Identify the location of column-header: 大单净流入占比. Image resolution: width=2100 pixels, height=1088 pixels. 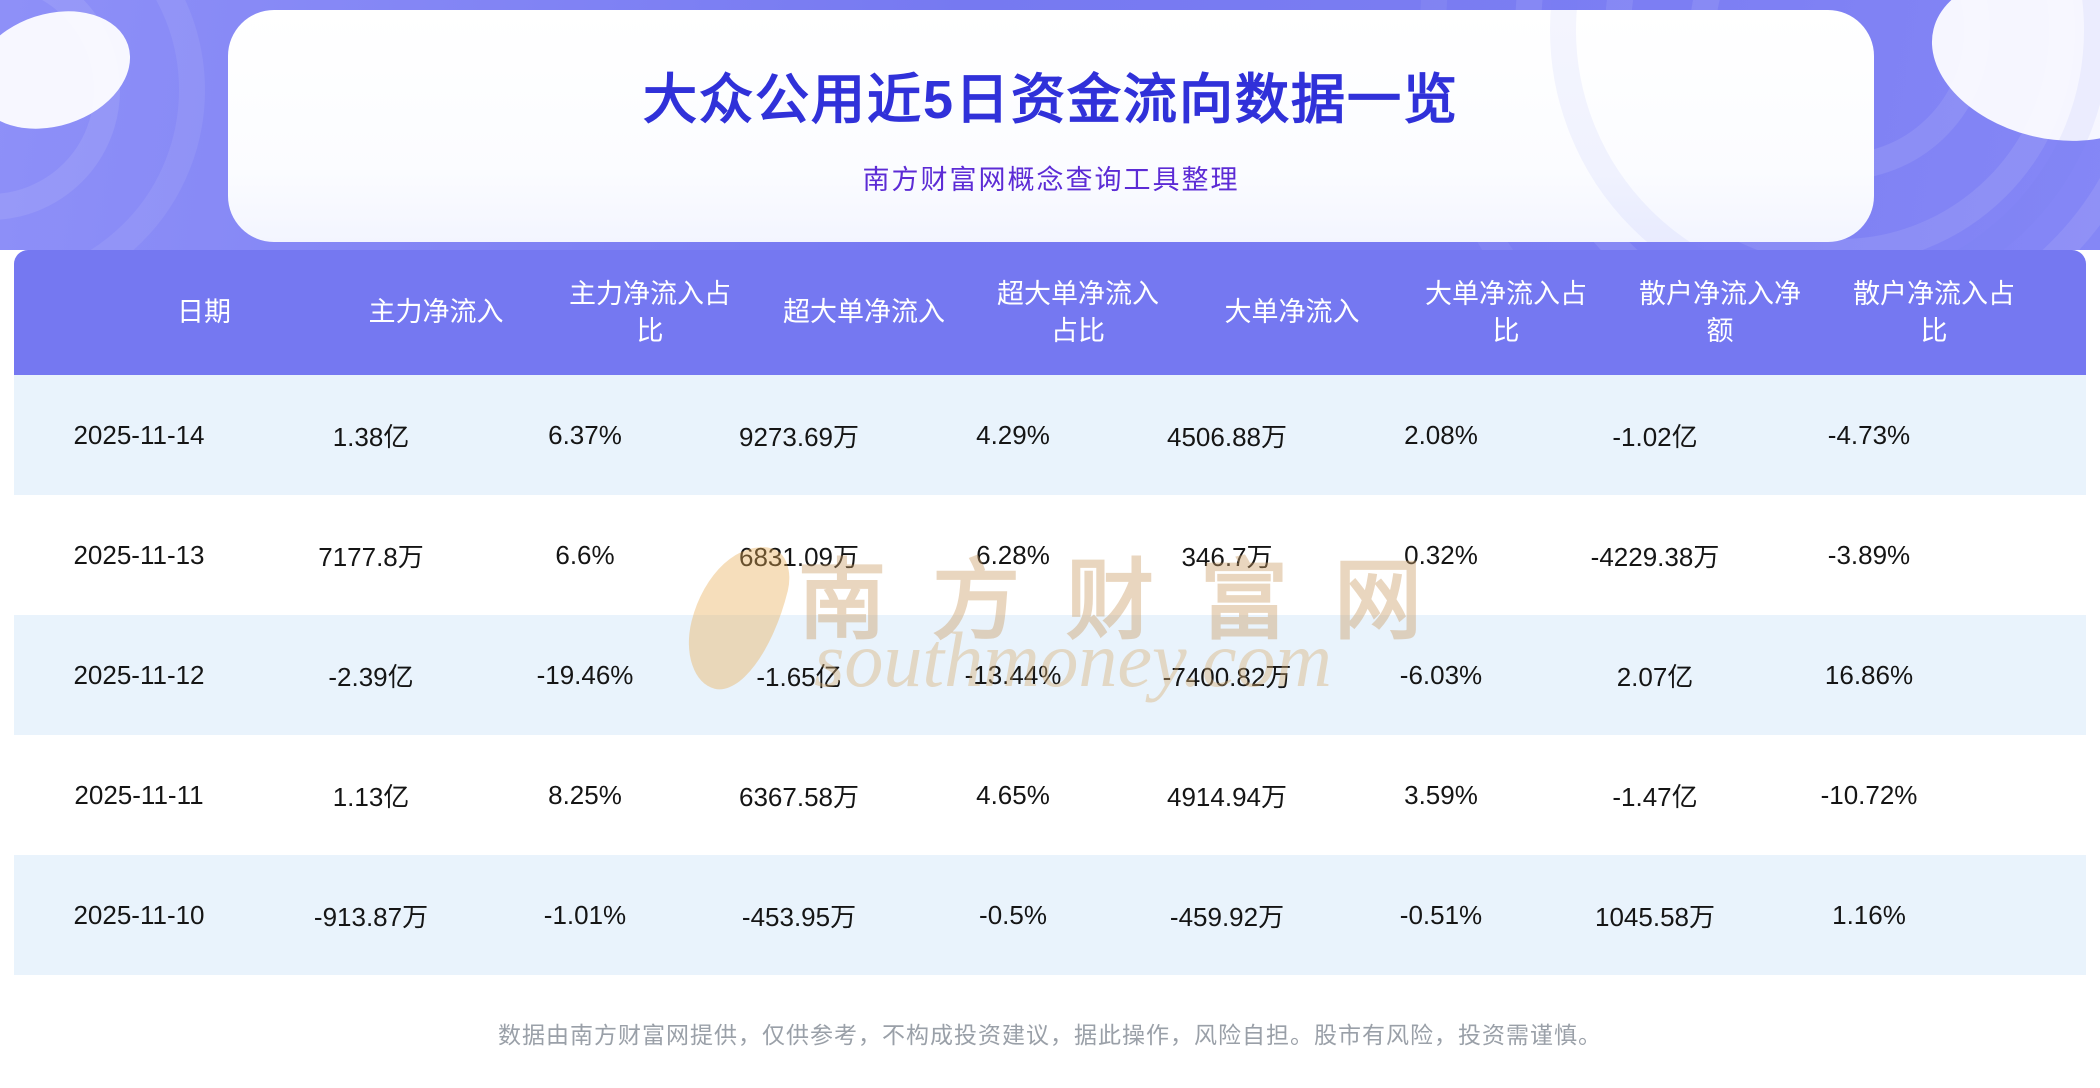
(1506, 312).